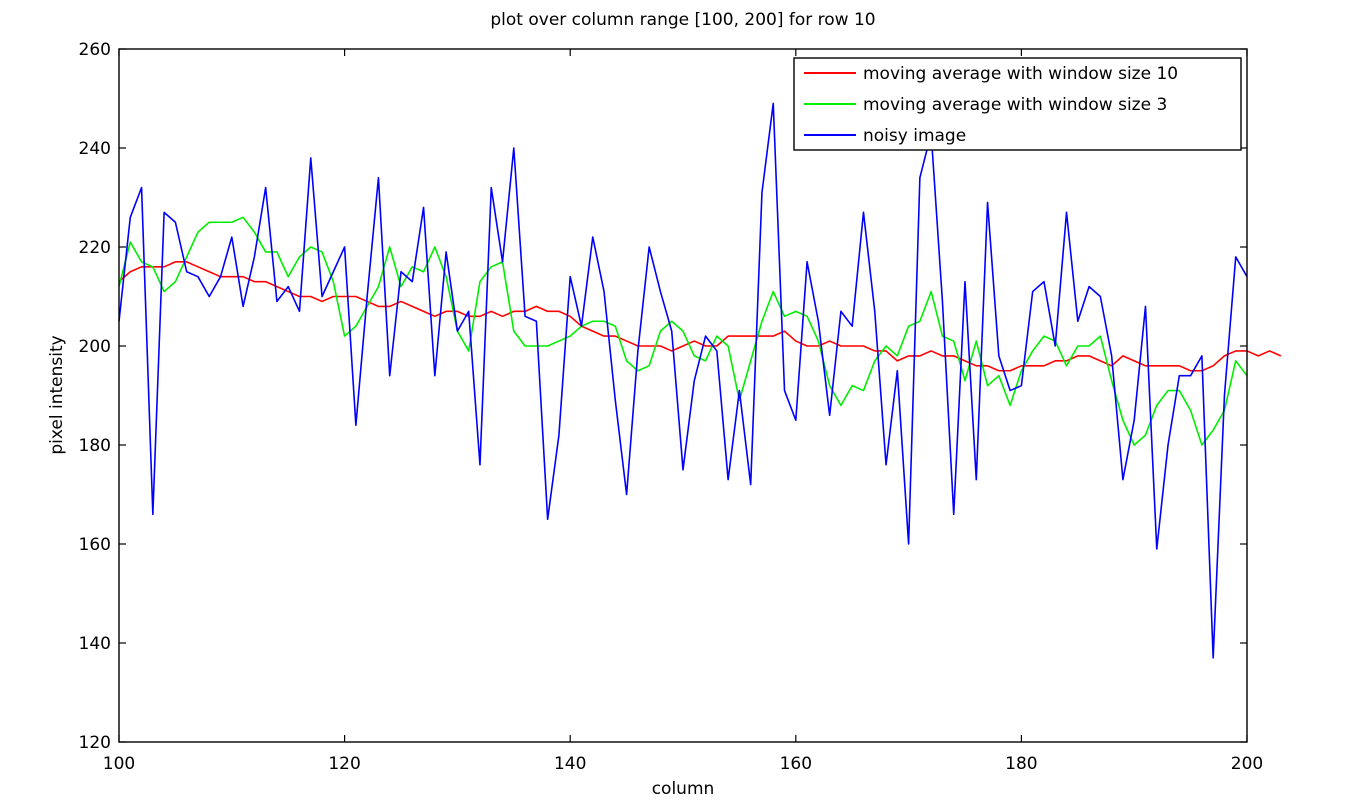 The image size is (1348, 812). I want to click on x-tick-label: 180, so click(1021, 764).